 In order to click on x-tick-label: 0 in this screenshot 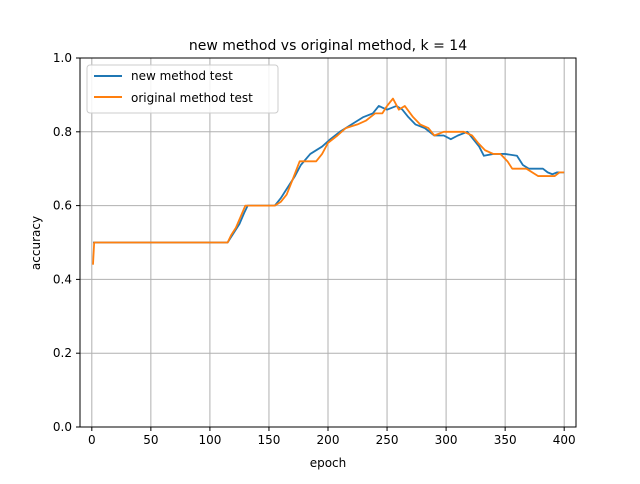, I will do `click(92, 440)`.